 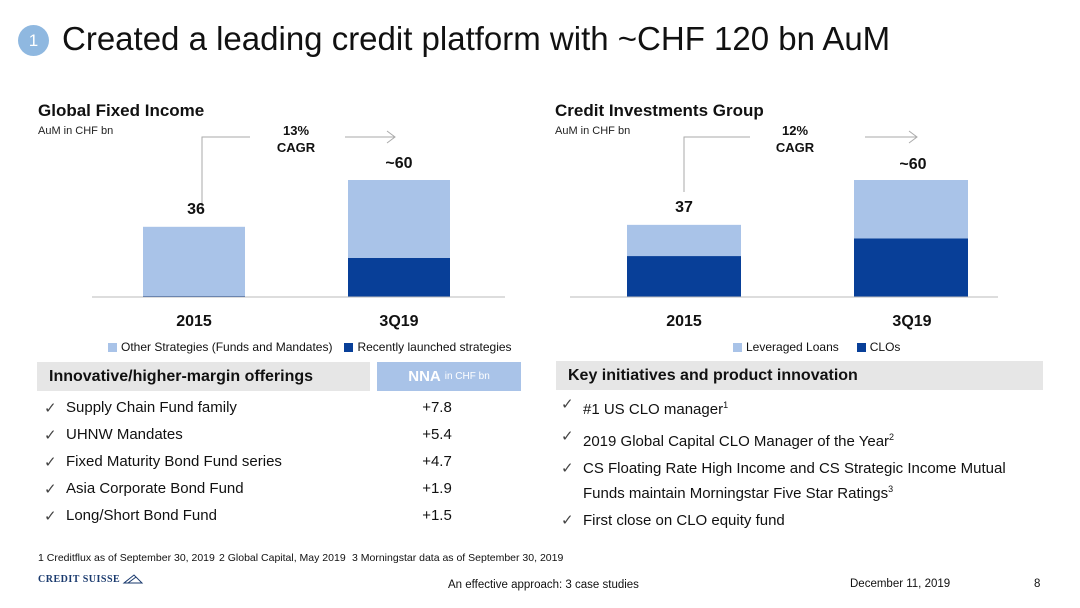 What do you see at coordinates (296, 130) in the screenshot?
I see `cagr-value-left: 13%` at bounding box center [296, 130].